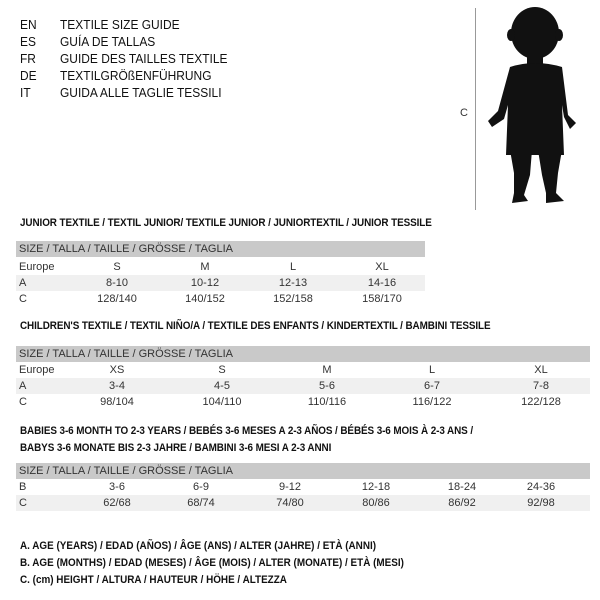 This screenshot has height=600, width=600. Describe the element at coordinates (144, 58) in the screenshot. I see `lang-title-fr: GUIDE DES TAILLES TEXTILE` at that location.